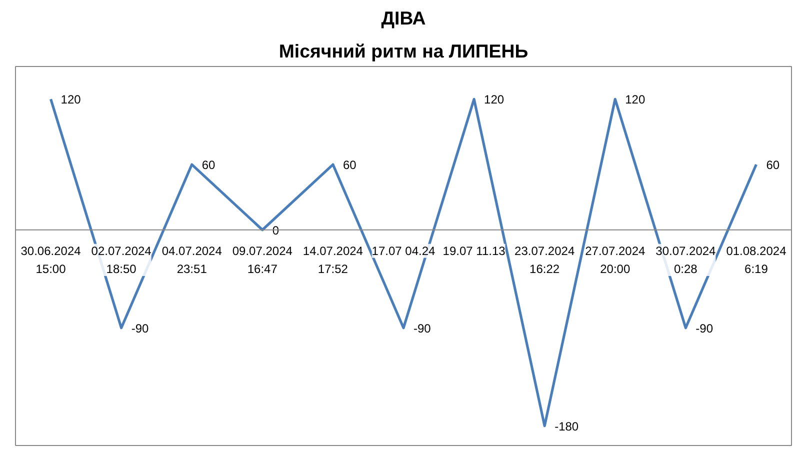  Describe the element at coordinates (403, 18) in the screenshot. I see `chart-title: ДІВА` at that location.